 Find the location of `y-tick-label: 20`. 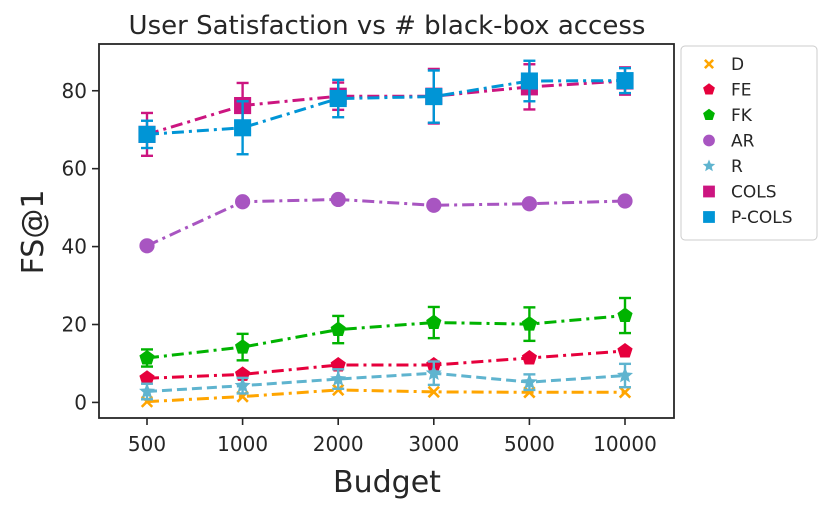

y-tick-label: 20 is located at coordinates (74, 325).